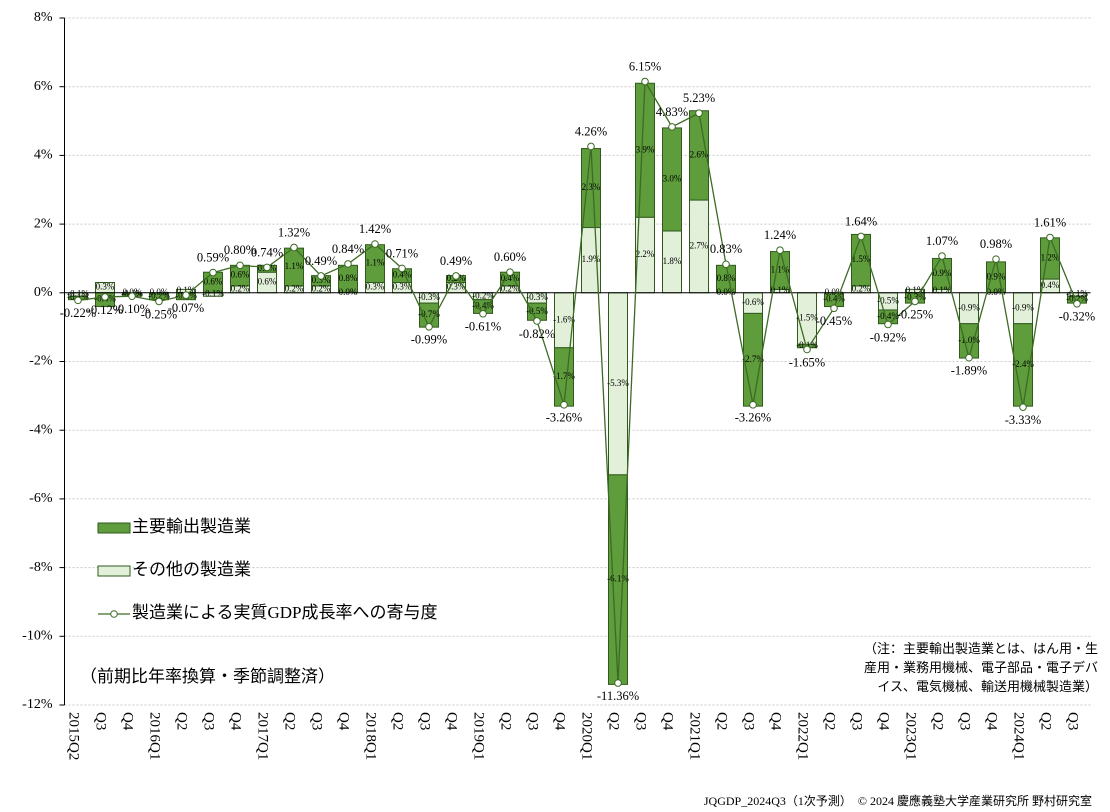 The image size is (1110, 812). What do you see at coordinates (807, 362) in the screenshot?
I see `total-label: -1.65%` at bounding box center [807, 362].